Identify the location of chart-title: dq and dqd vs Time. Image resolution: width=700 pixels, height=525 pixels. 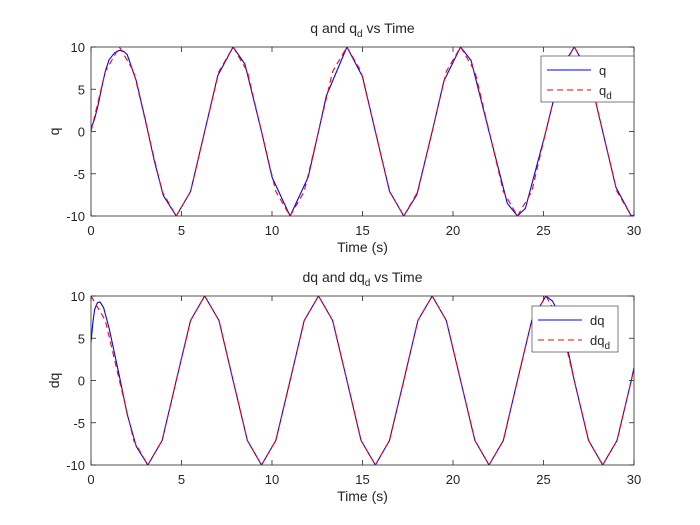
(363, 279).